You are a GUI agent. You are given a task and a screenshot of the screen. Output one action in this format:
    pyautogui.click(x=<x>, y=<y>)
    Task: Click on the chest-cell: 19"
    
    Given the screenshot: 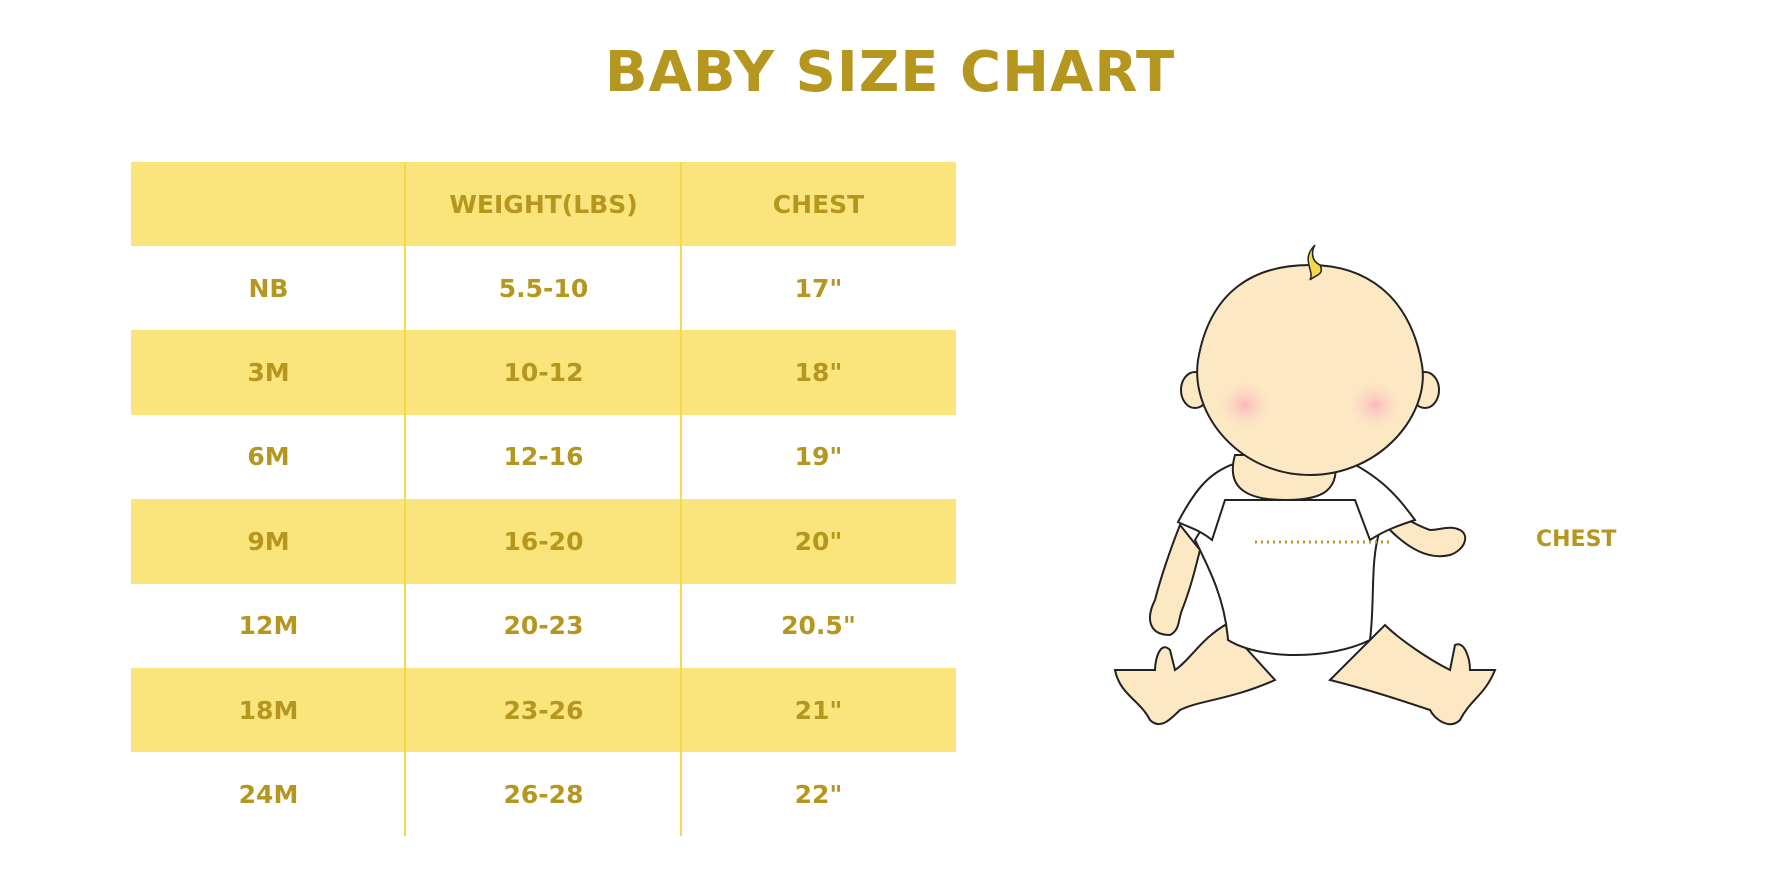 What is the action you would take?
    pyautogui.click(x=818, y=457)
    